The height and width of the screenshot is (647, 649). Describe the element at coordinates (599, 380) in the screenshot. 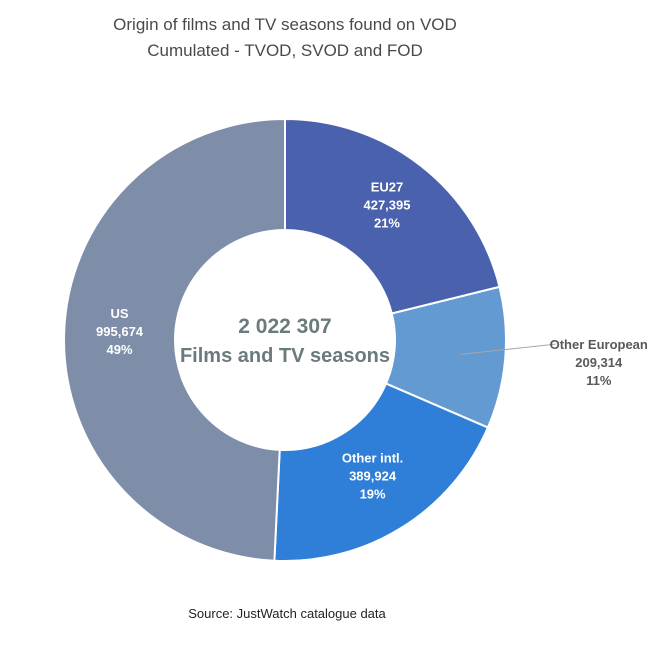

I see `label-other-european-percent: 11%` at that location.